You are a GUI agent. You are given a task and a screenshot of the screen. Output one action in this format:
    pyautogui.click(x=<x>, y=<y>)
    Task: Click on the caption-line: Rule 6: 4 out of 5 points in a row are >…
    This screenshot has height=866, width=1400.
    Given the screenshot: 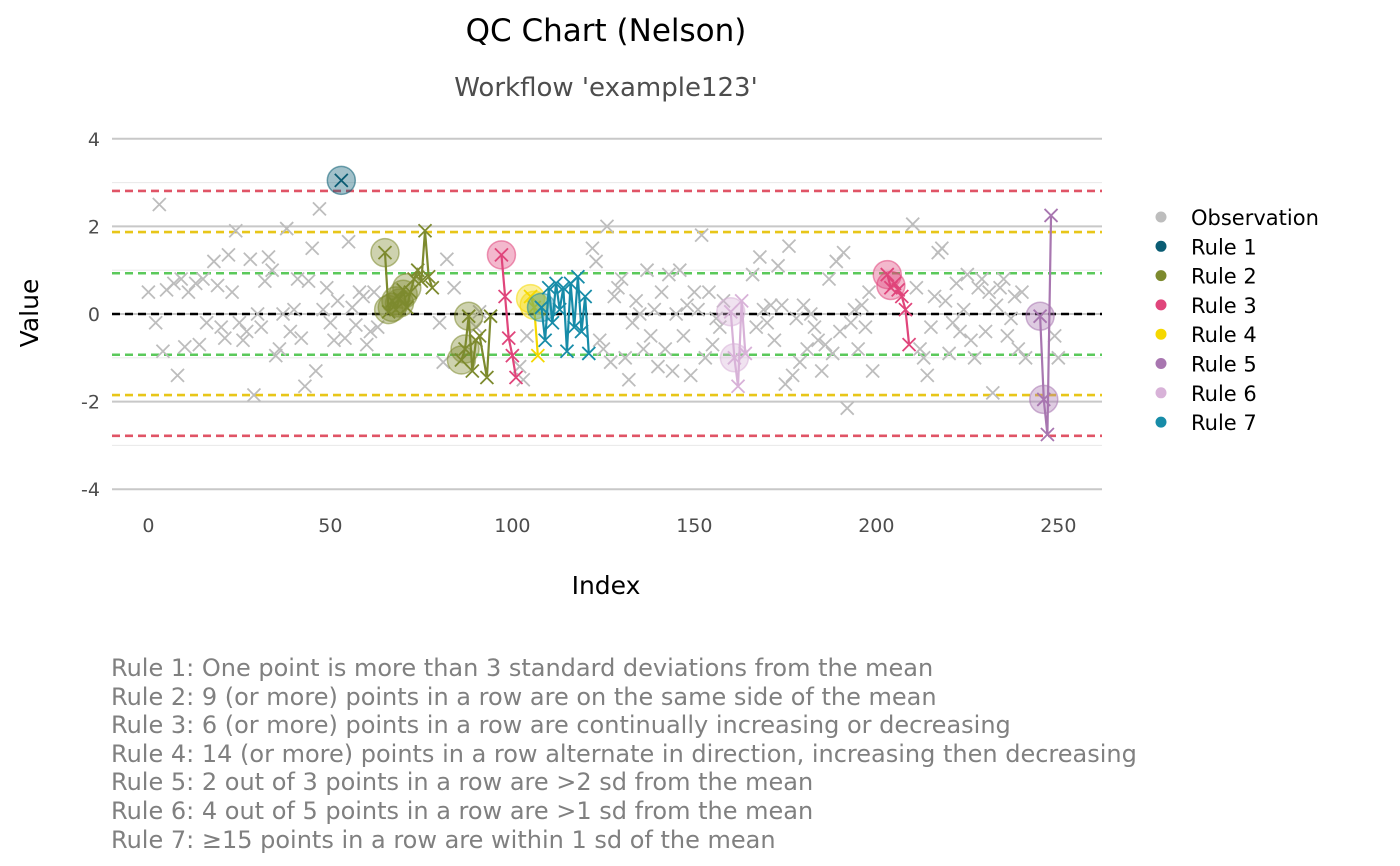 What is the action you would take?
    pyautogui.click(x=462, y=810)
    